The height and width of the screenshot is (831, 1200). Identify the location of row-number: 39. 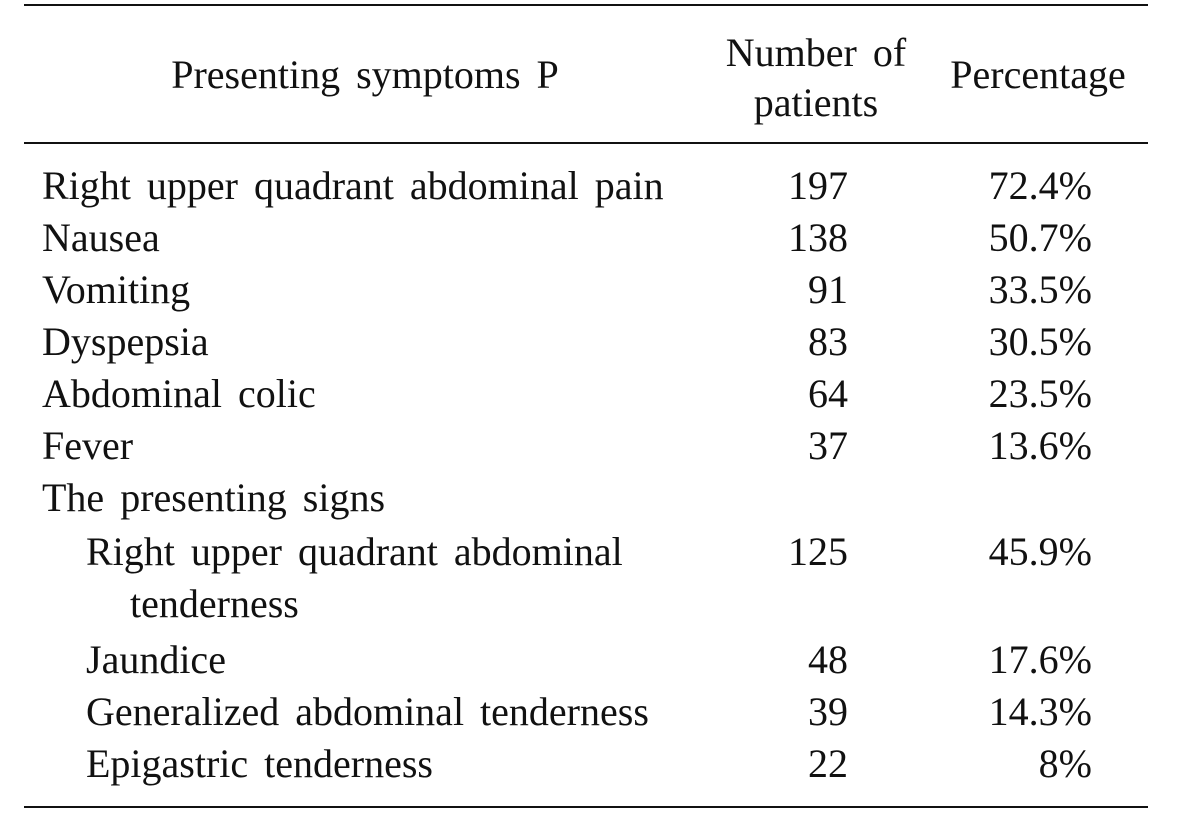
(828, 711).